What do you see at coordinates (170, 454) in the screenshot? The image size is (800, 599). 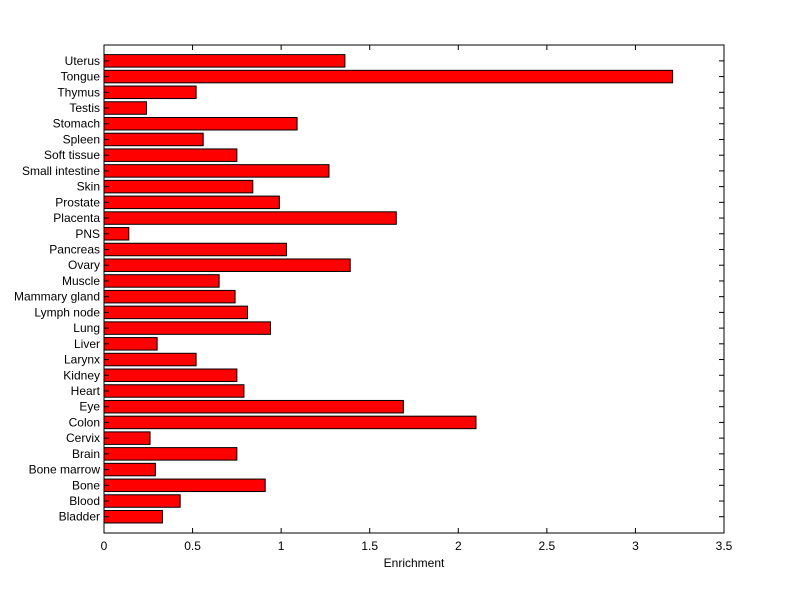 I see `bar-brain` at bounding box center [170, 454].